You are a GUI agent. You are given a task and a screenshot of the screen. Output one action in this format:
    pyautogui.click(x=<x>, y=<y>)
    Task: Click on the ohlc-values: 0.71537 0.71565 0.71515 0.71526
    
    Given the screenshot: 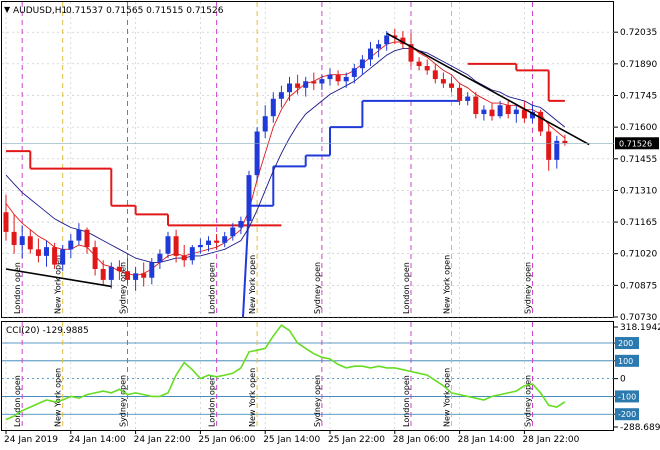 What is the action you would take?
    pyautogui.click(x=145, y=11)
    